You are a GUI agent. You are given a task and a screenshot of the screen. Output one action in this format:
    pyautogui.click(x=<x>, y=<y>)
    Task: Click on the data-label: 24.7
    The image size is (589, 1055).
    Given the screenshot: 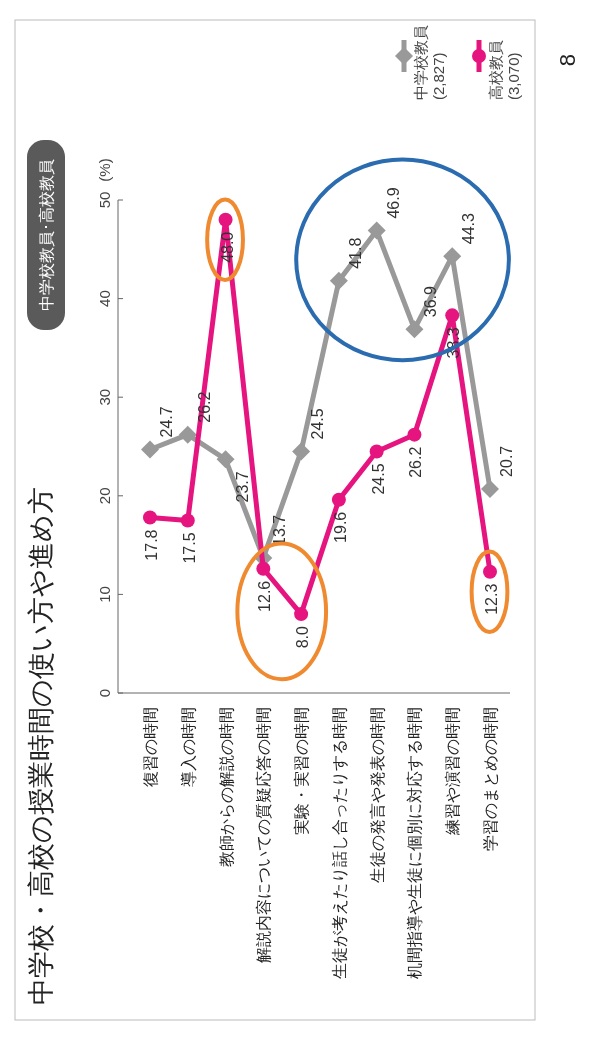 What is the action you would take?
    pyautogui.click(x=166, y=422)
    